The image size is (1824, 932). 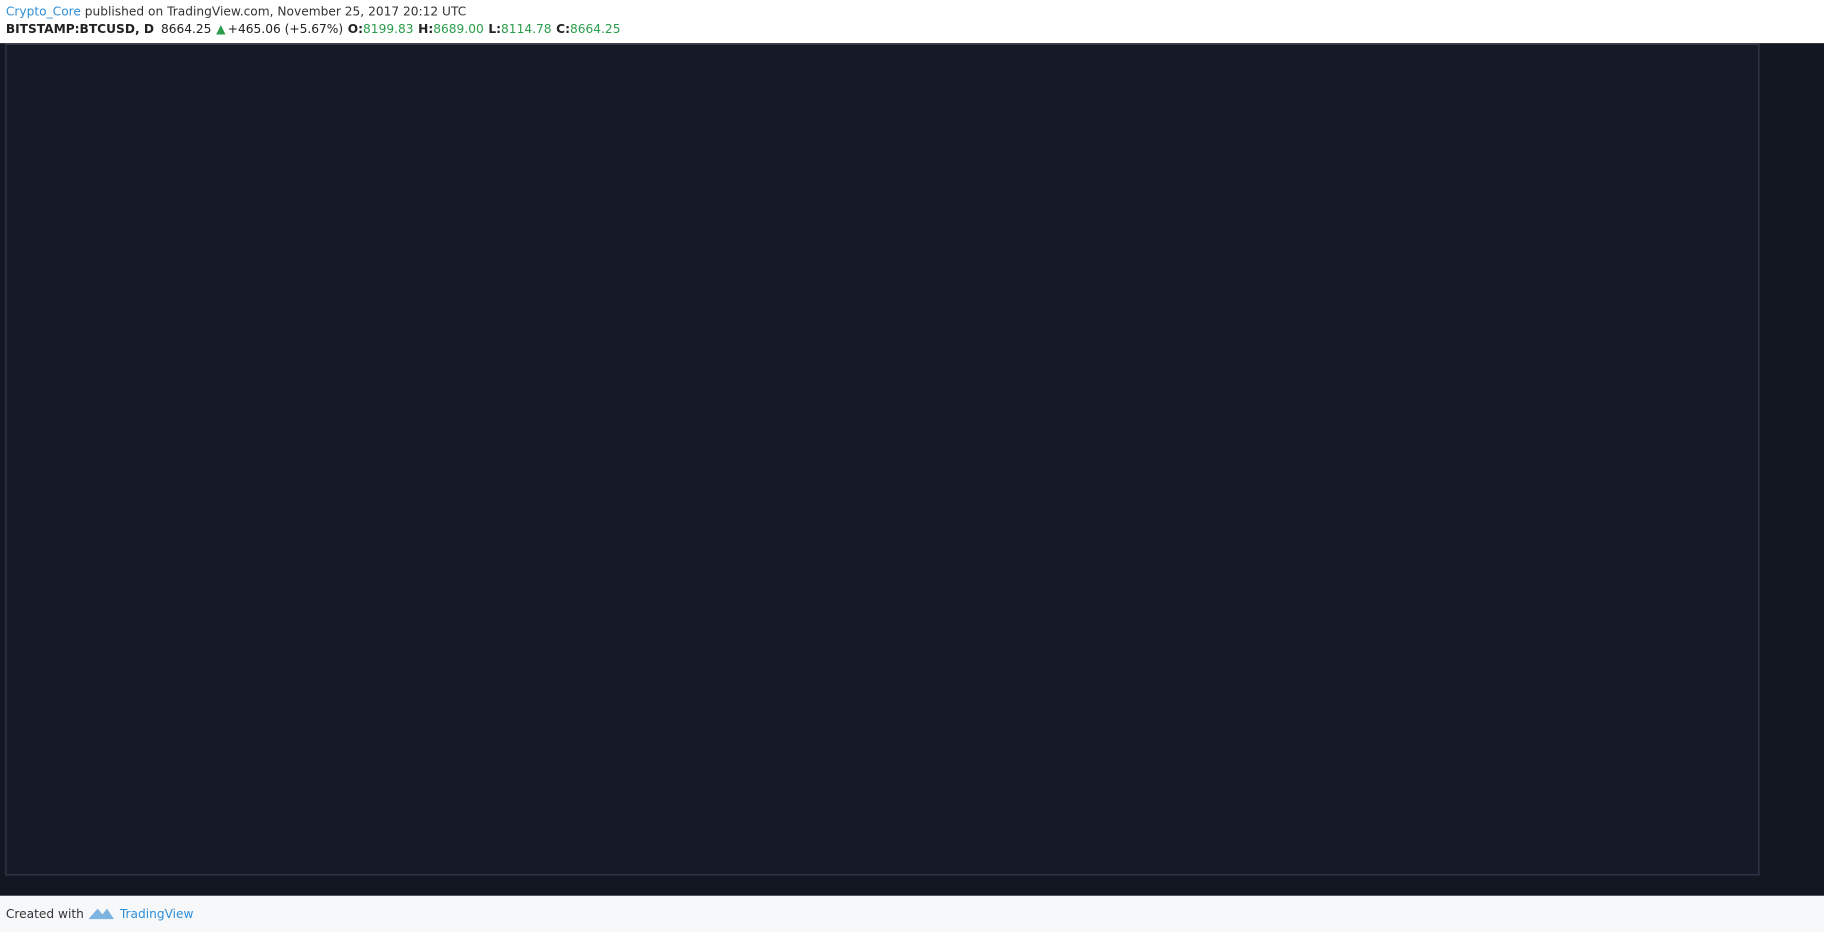 What do you see at coordinates (526, 29) in the screenshot?
I see `low-value: 8114.78` at bounding box center [526, 29].